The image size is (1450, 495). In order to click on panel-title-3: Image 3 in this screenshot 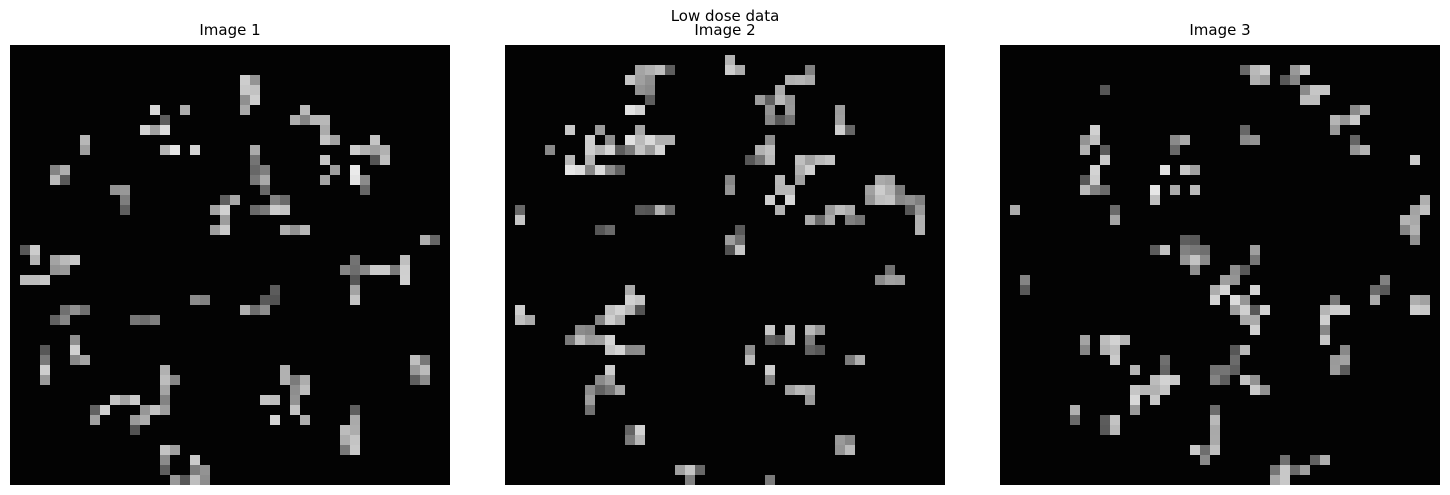, I will do `click(1220, 30)`.